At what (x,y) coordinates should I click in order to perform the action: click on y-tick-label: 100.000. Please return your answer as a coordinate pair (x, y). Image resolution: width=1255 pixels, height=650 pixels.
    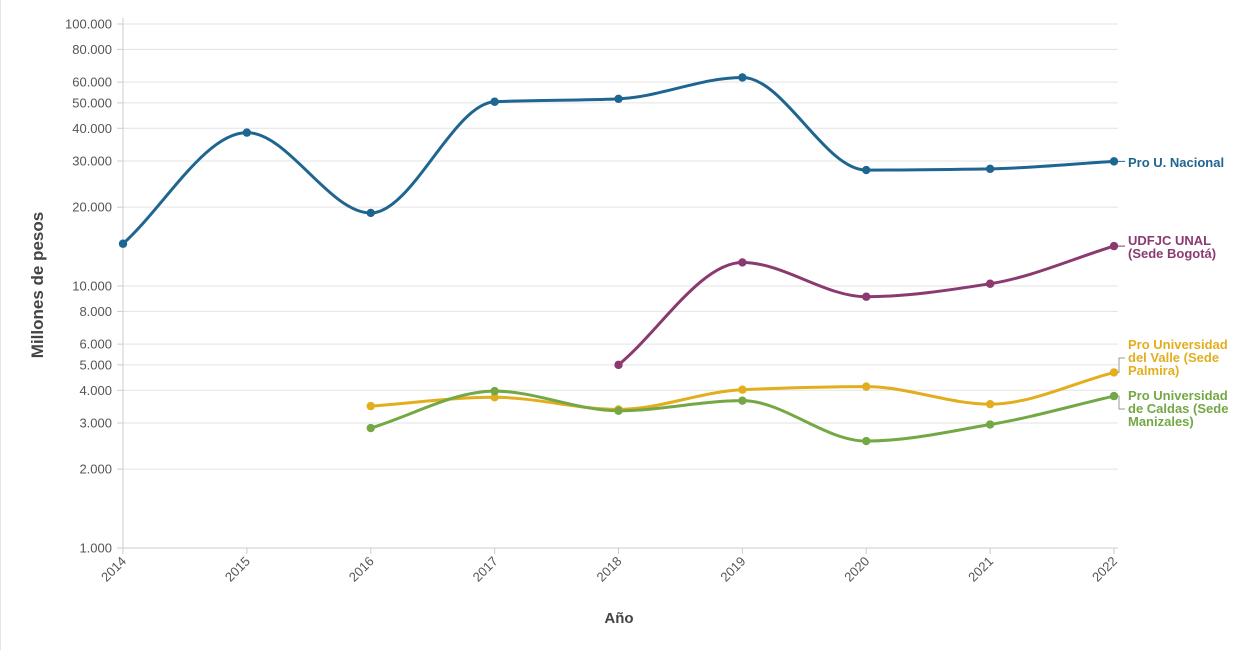
    Looking at the image, I should click on (88, 24).